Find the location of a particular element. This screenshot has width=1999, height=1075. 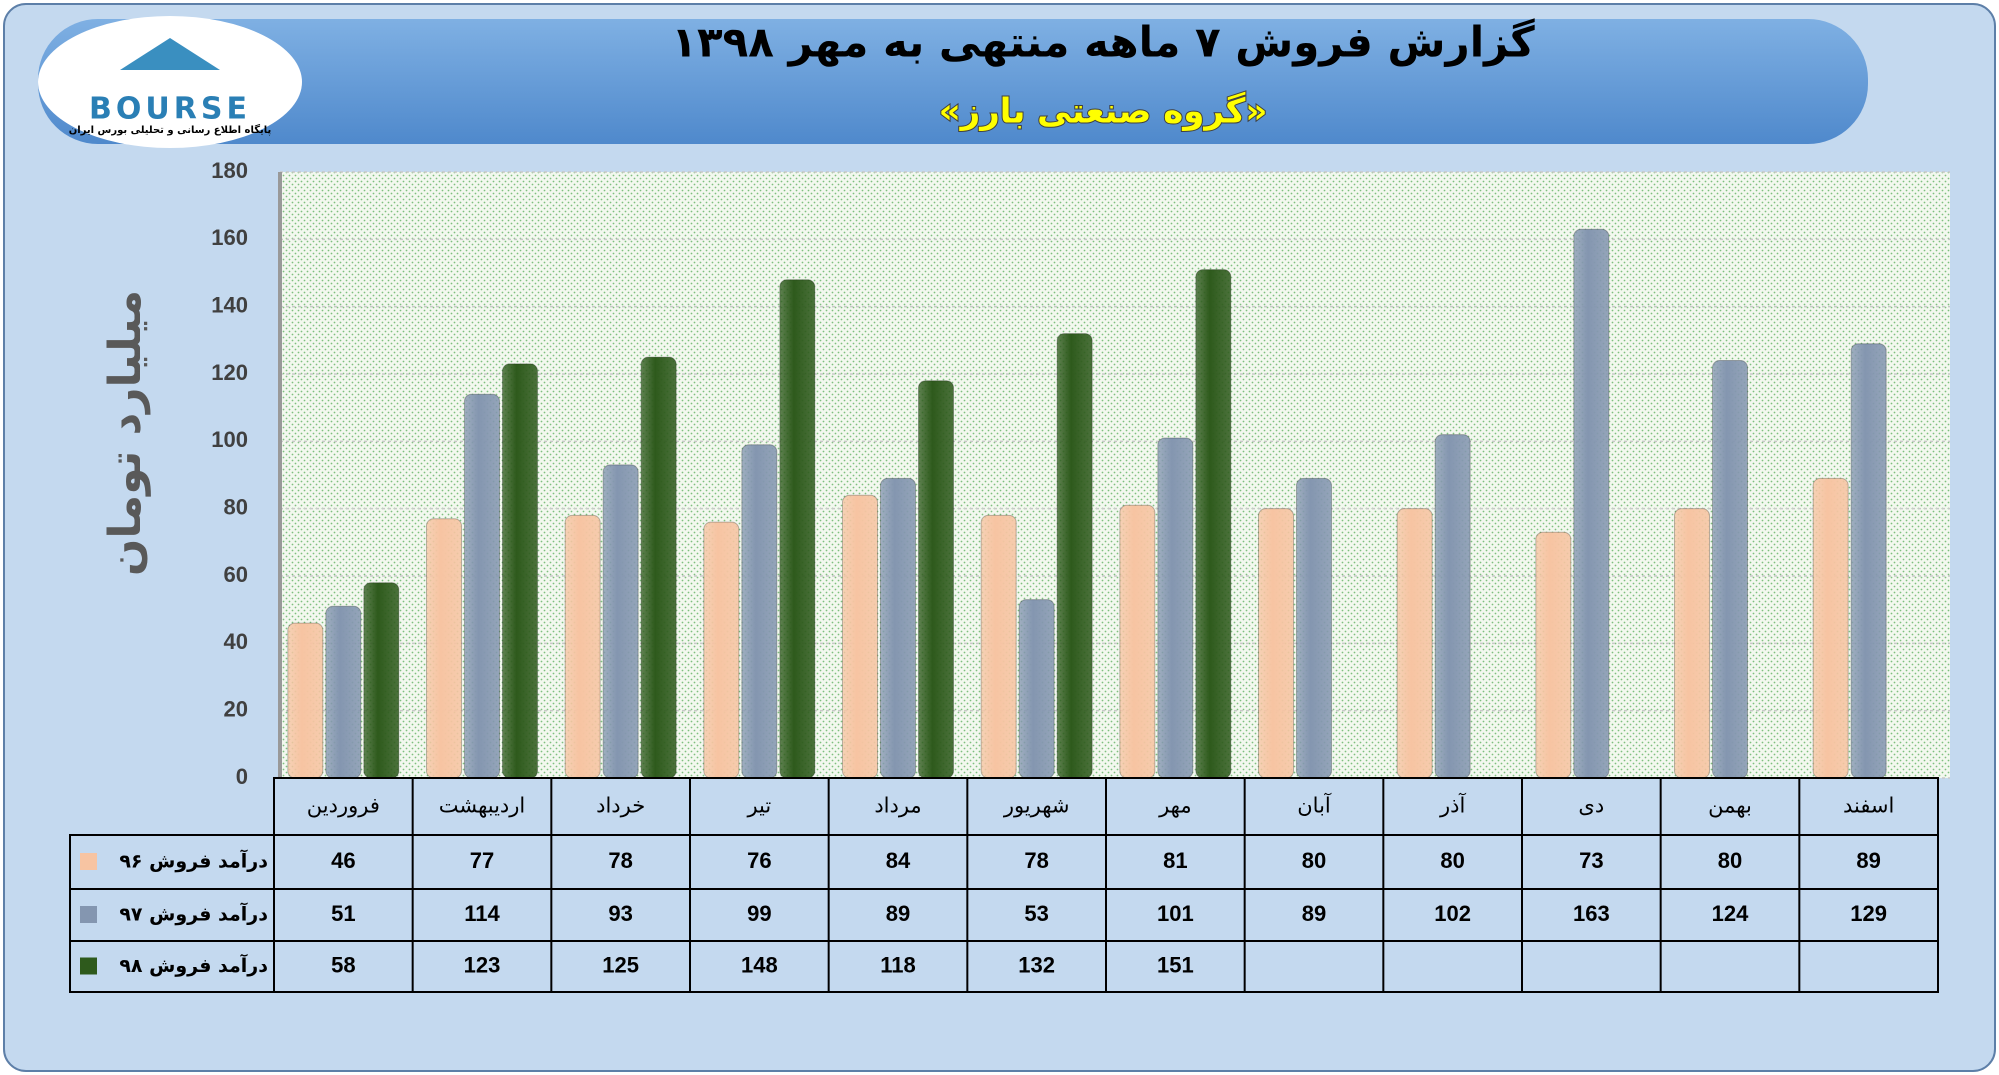

table-value: 84 is located at coordinates (898, 860).